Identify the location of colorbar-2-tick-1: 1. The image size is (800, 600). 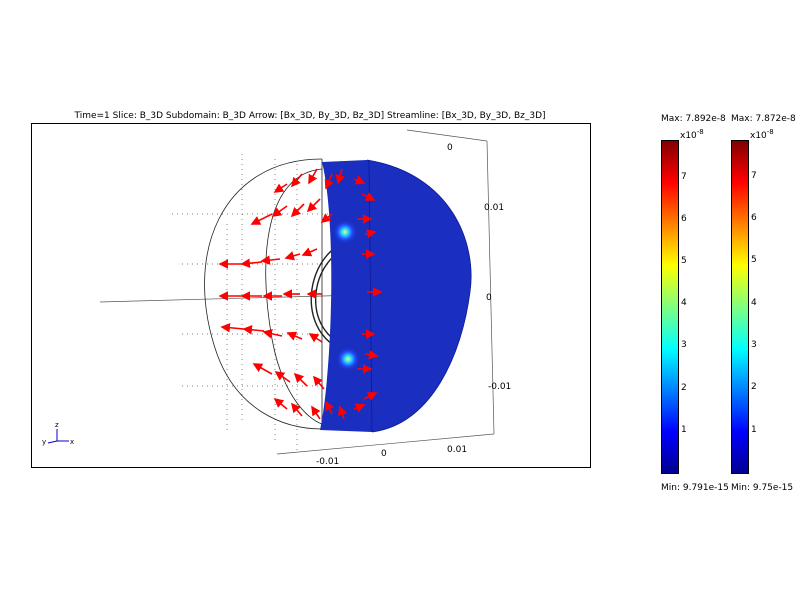
(754, 429).